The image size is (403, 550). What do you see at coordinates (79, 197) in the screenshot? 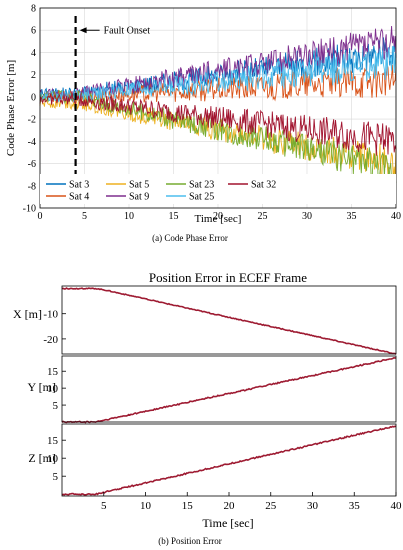
I see `legend-label: Sat 4` at bounding box center [79, 197].